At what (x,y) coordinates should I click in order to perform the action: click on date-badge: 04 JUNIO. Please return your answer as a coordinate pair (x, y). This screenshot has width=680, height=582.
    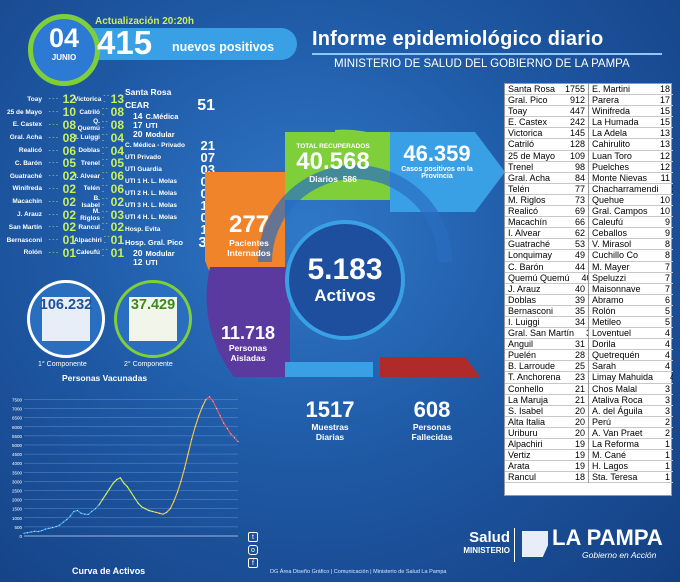
    Looking at the image, I should click on (64, 50).